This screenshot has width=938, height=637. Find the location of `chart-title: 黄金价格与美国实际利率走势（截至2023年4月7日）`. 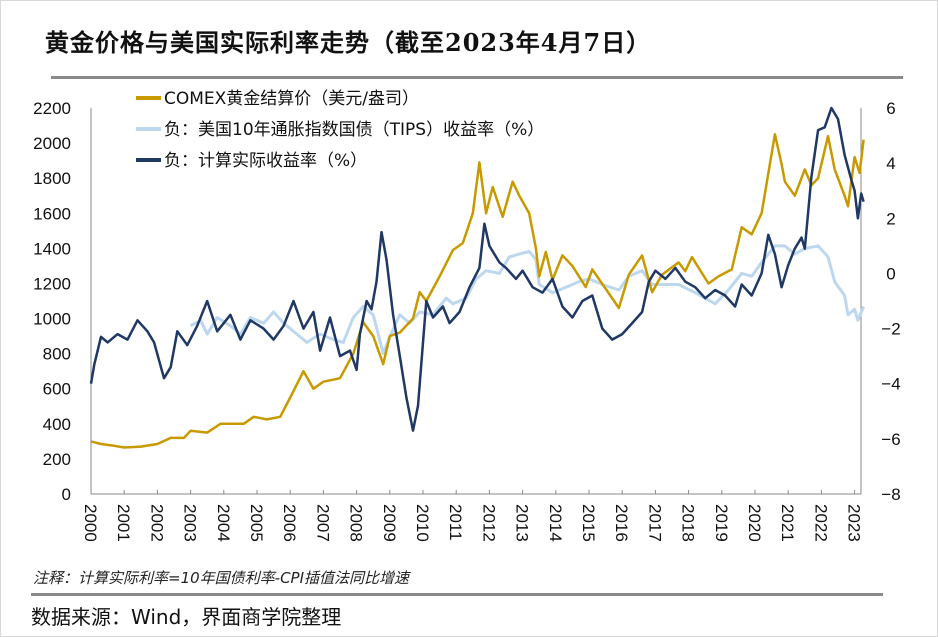

chart-title: 黄金价格与美国实际利率走势（截至2023年4月7日） is located at coordinates (348, 42).